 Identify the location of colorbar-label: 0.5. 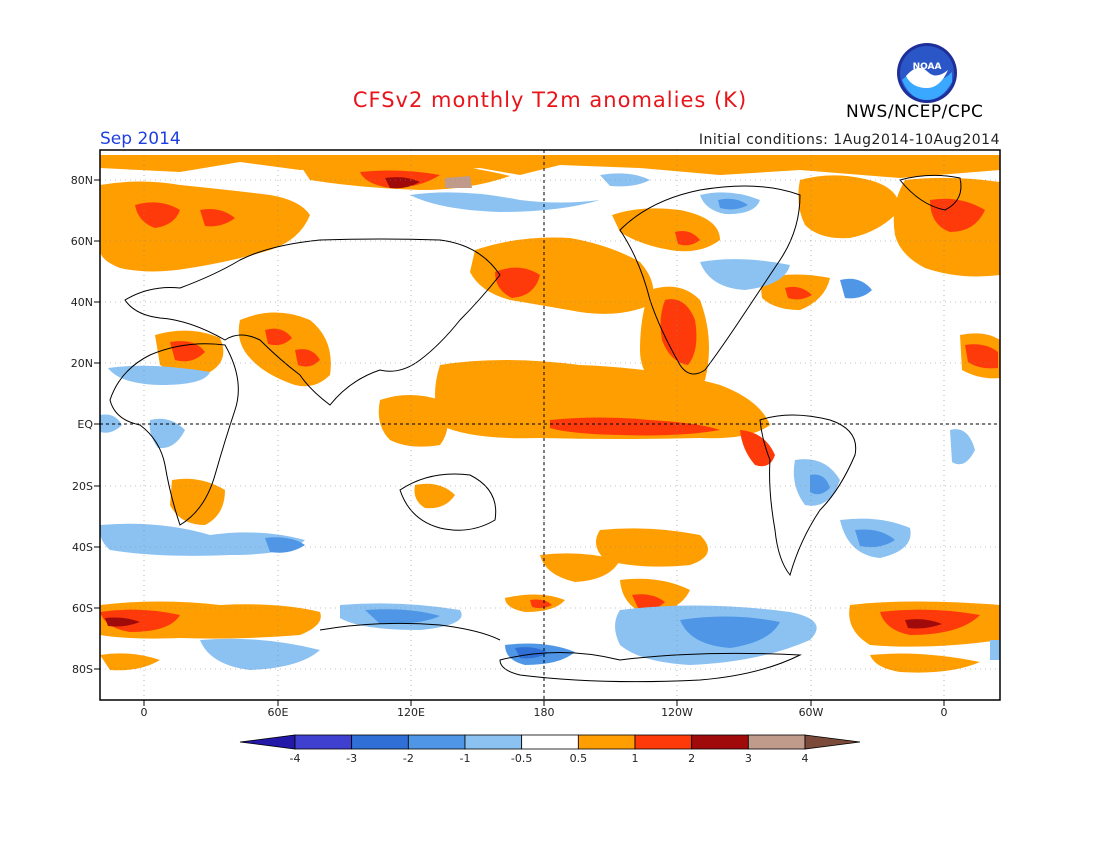
(579, 758).